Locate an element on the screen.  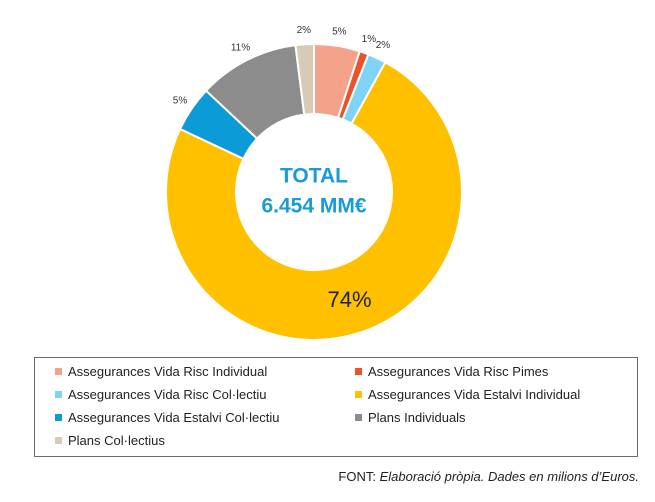
legend-label: Plans Col·lectius is located at coordinates (116, 440).